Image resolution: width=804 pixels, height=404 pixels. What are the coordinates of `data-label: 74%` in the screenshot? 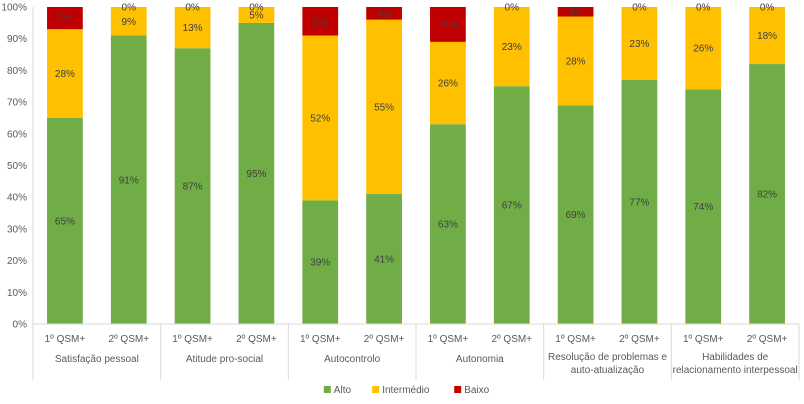 It's located at (703, 207).